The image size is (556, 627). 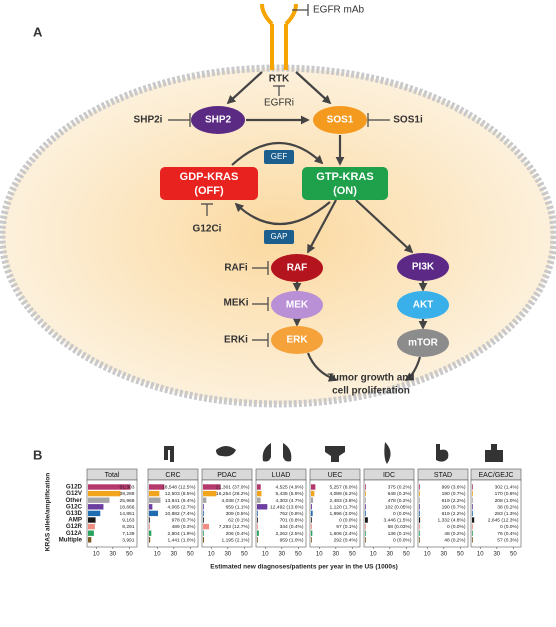 What do you see at coordinates (73, 500) in the screenshot?
I see `y-tick-label: Other` at bounding box center [73, 500].